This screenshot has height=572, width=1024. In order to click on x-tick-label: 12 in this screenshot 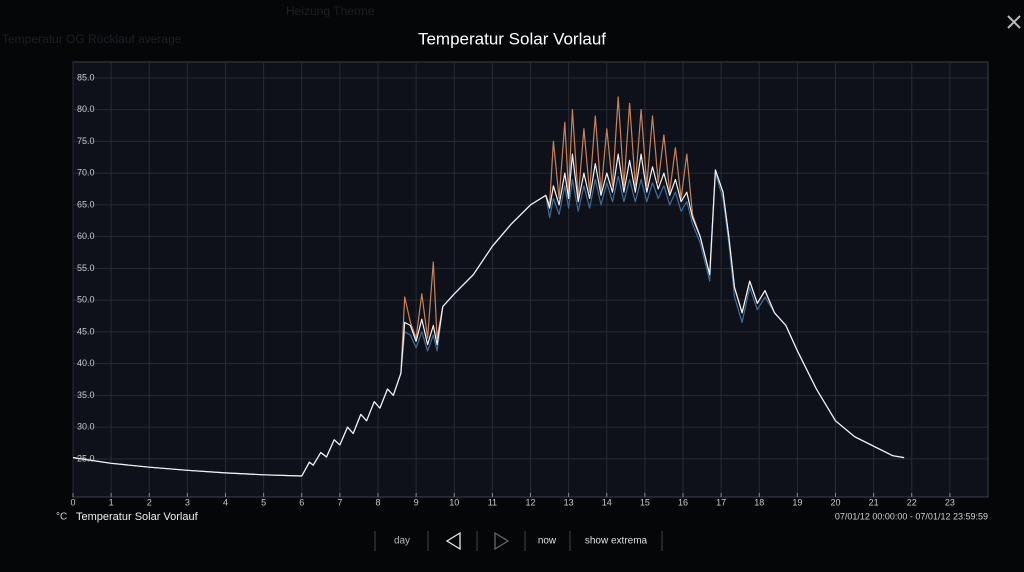, I will do `click(530, 502)`.